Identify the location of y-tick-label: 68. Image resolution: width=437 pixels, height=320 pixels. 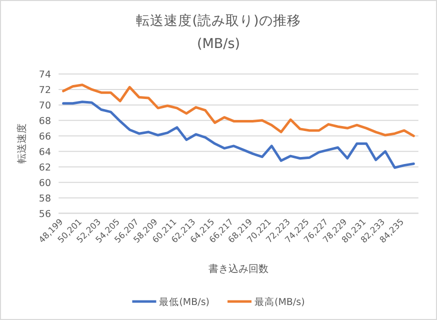
(44, 121).